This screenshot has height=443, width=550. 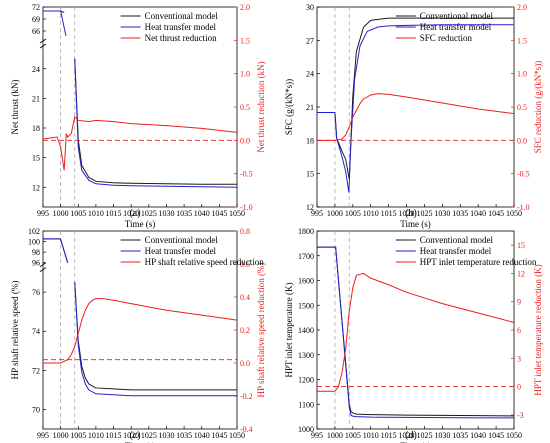 I want to click on y-tick-label: 18, so click(x=36, y=128).